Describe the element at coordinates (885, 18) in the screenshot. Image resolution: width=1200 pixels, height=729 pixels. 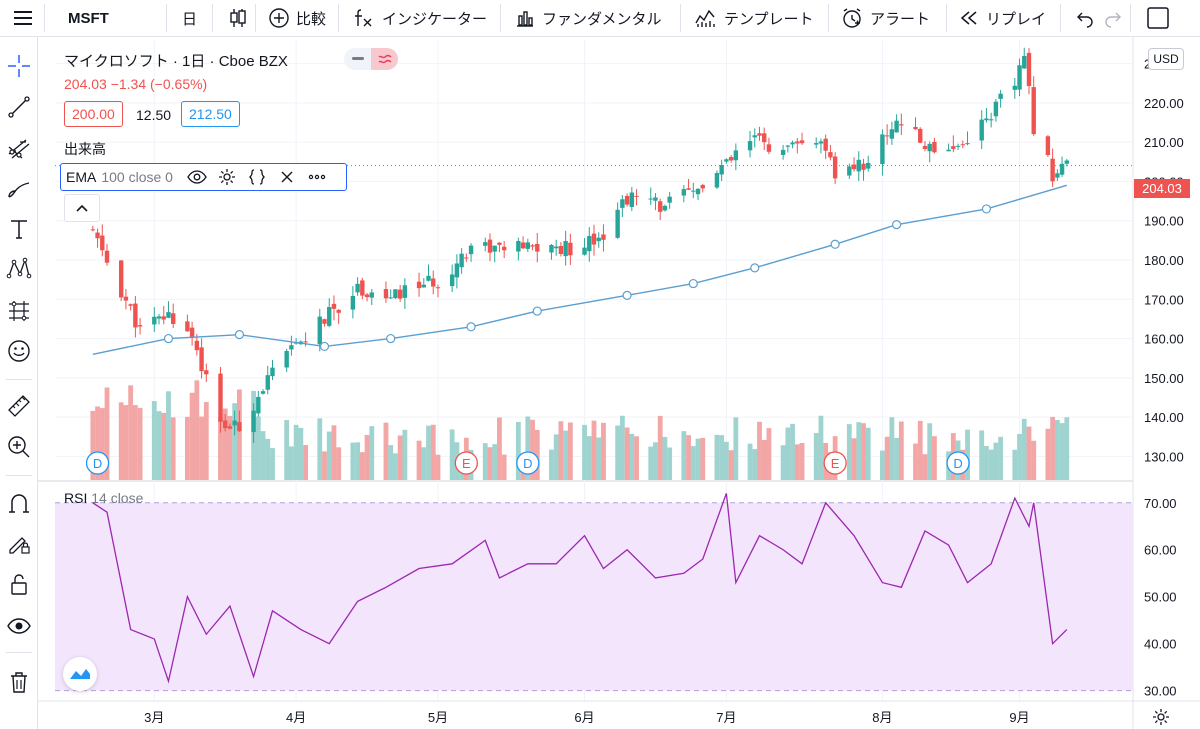
I see `alerts-button: アラート` at that location.